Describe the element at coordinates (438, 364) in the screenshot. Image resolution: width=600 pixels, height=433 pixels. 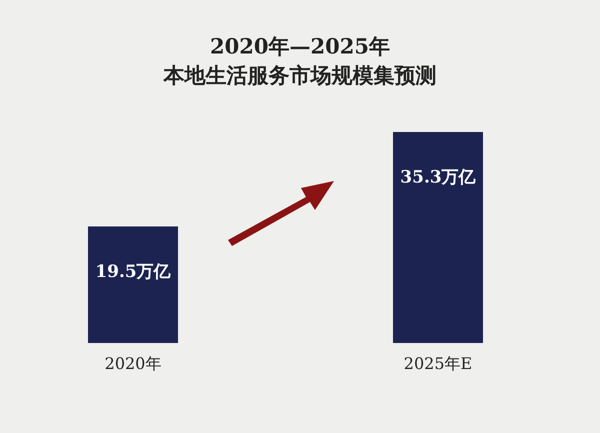
I see `x-tick-label: 2025年E` at that location.